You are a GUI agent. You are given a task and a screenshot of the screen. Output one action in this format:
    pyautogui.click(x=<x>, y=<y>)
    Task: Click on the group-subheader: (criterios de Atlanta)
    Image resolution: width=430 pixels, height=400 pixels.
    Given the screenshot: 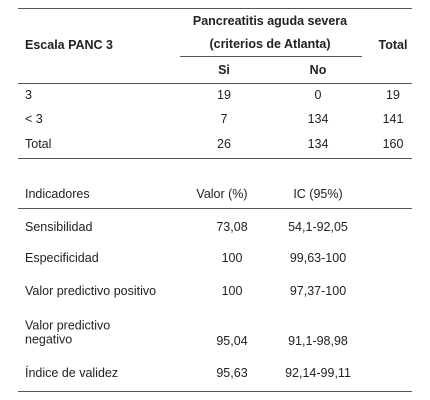 What is the action you would take?
    pyautogui.click(x=270, y=43)
    